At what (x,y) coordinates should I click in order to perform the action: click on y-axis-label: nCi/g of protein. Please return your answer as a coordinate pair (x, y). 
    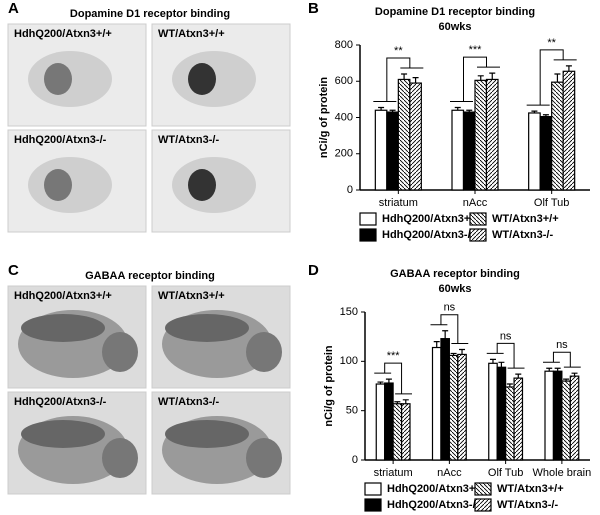
    Looking at the image, I should click on (324, 118).